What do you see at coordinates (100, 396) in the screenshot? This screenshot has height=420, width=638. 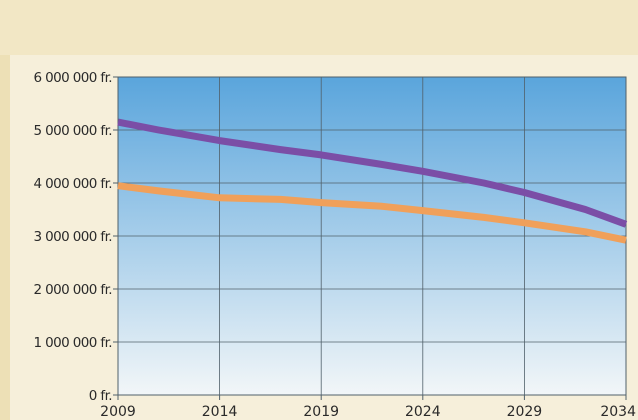 I see `y-tick-label: 0 fr.` at bounding box center [100, 396].